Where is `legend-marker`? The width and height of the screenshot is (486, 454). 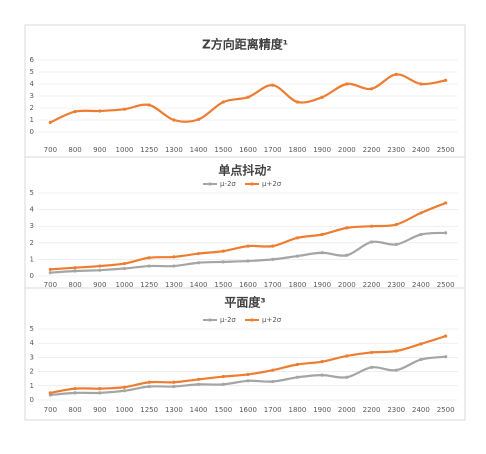
legend-marker is located at coordinates (210, 320).